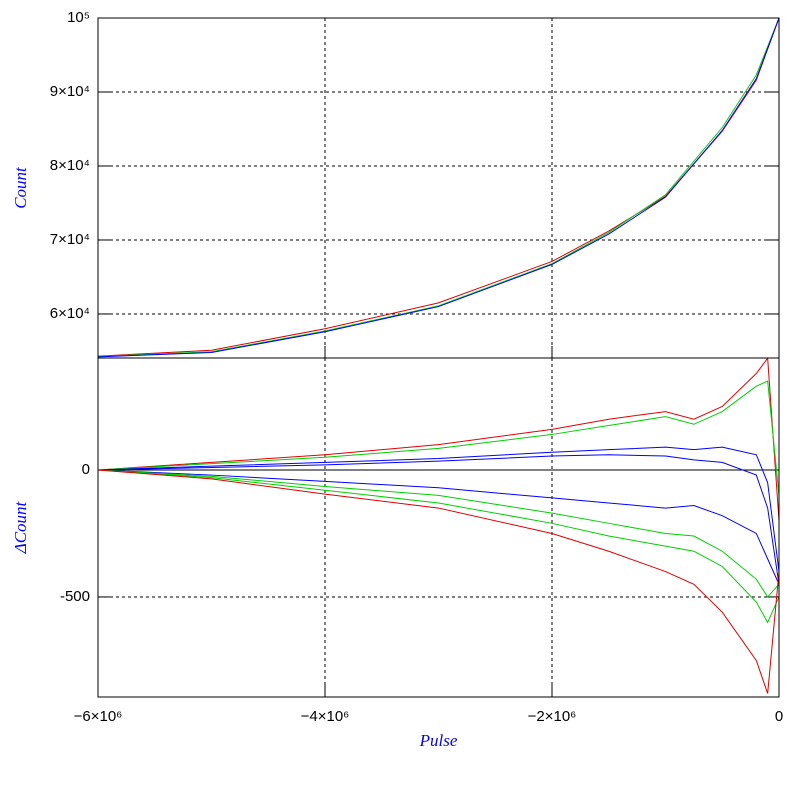 The width and height of the screenshot is (797, 802). I want to click on y-tick-label: 6×10⁴, so click(70, 313).